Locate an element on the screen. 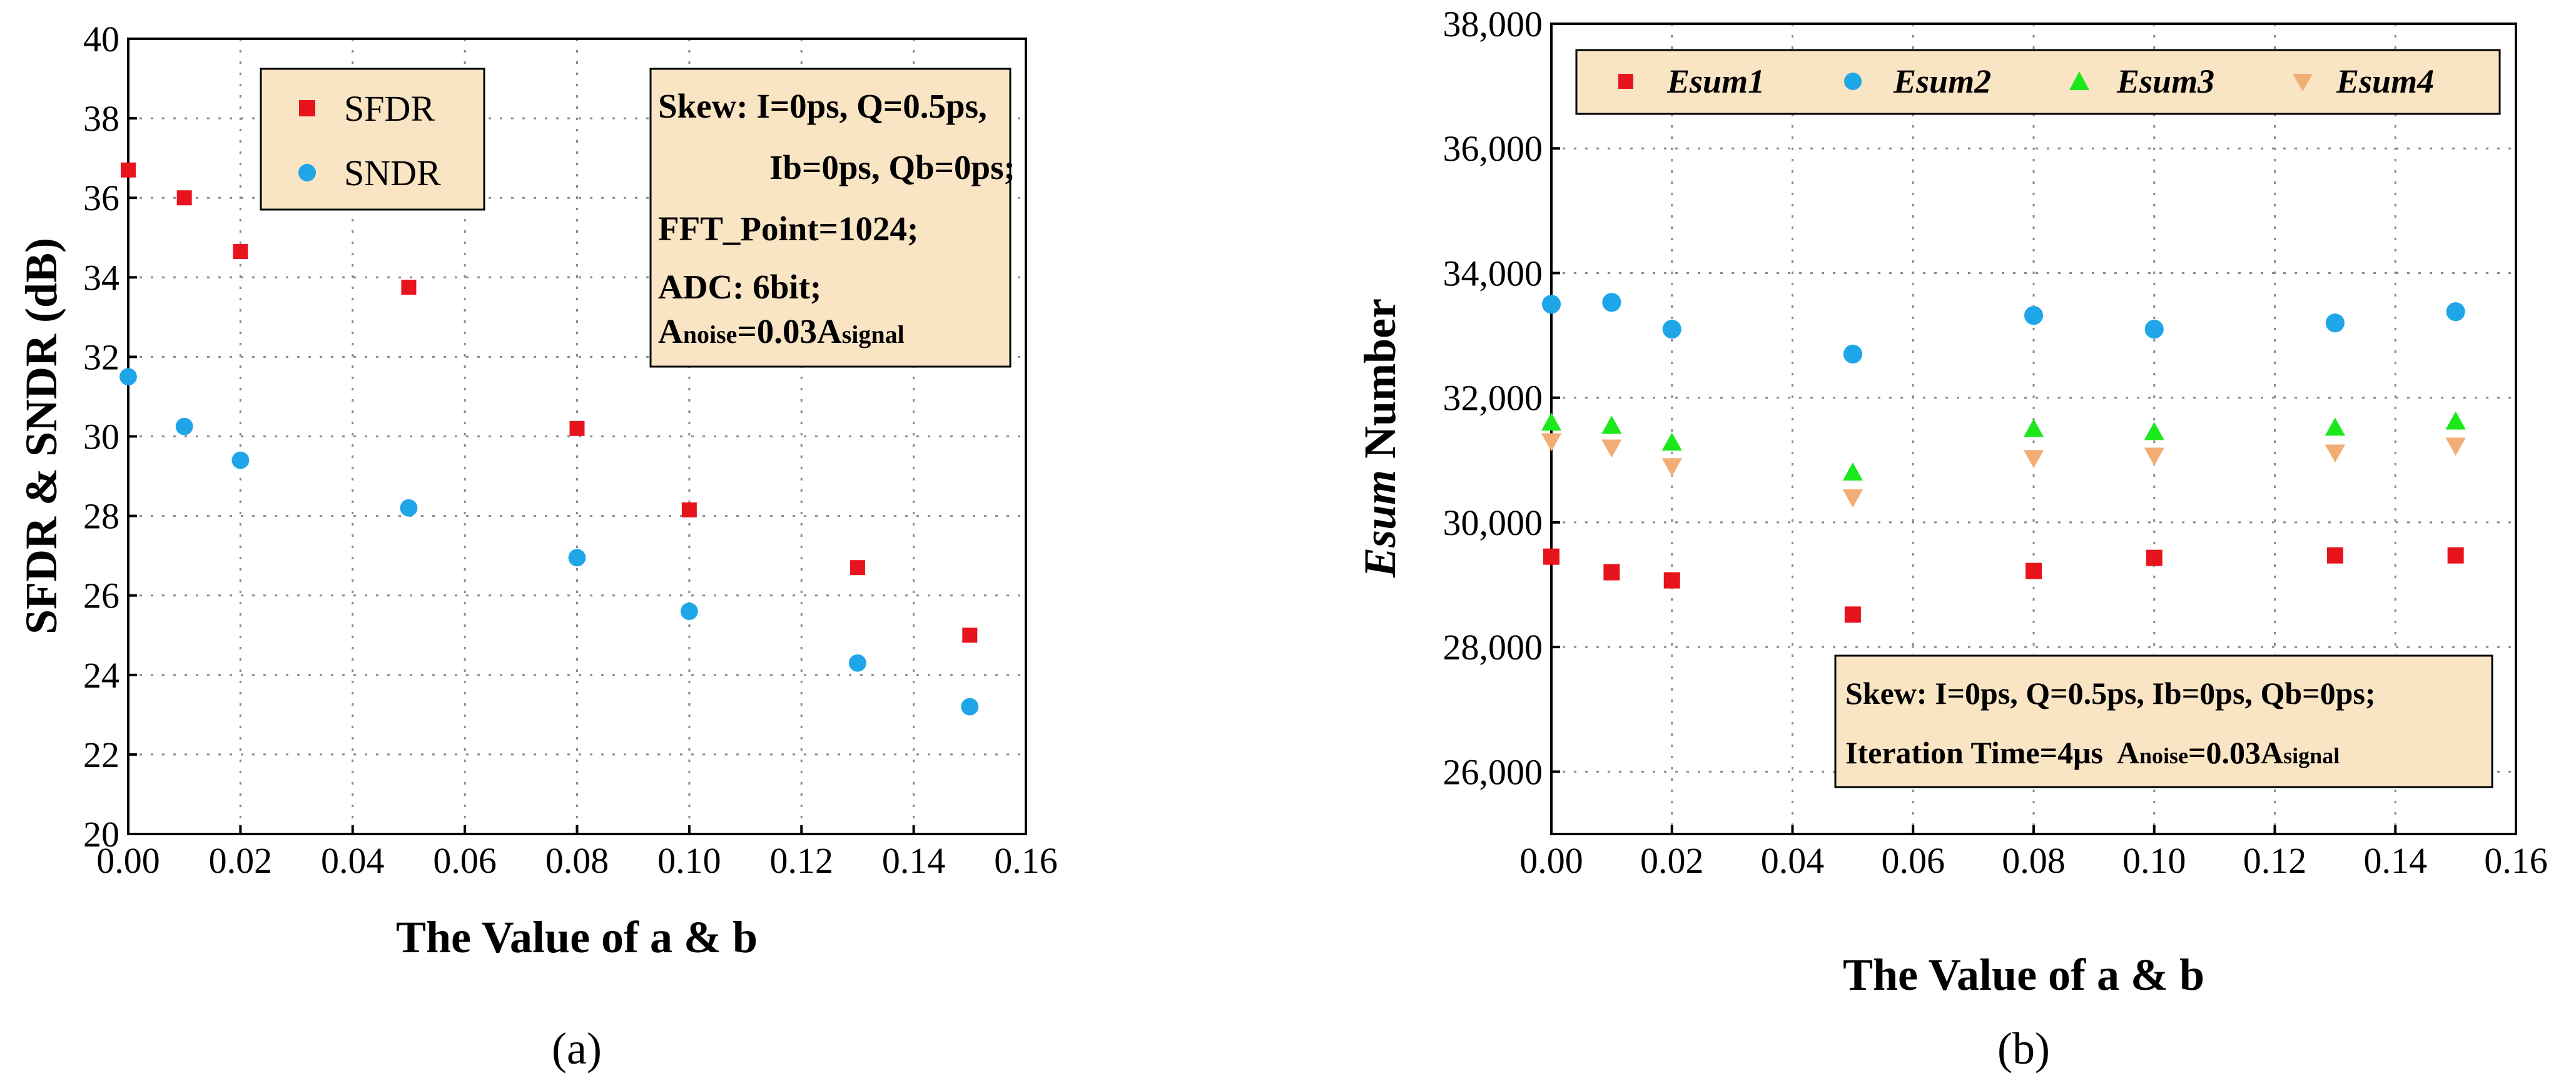  annotation-b-line-2: Iteration Time=4μs Anoise=0.03Asignal is located at coordinates (2092, 753).